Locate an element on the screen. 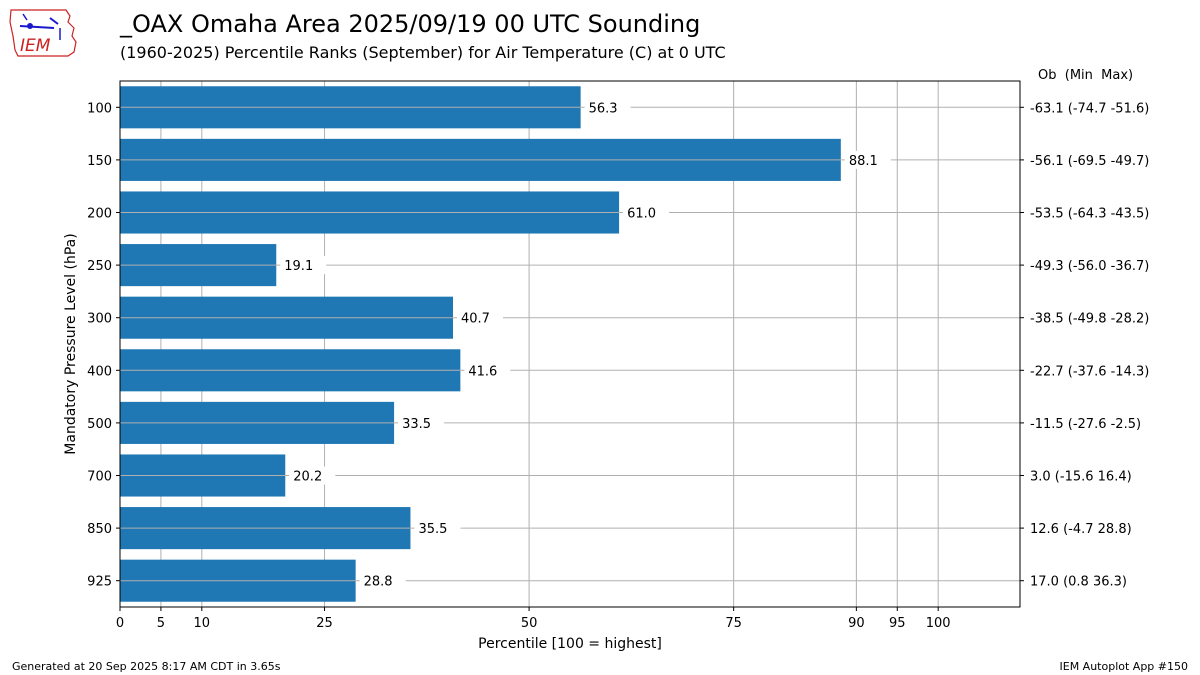 This screenshot has width=1200, height=675. right-tick-label: -49.3 (-56.0 -36.7) is located at coordinates (1089, 266).